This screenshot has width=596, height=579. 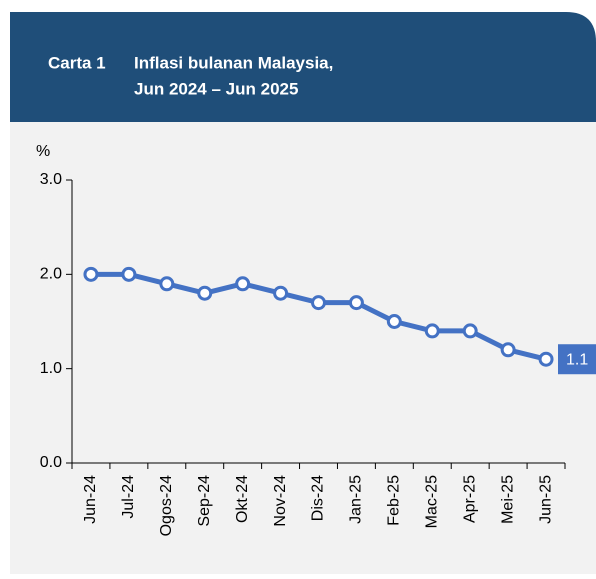 I want to click on x-tick-label: Okt-24, so click(x=242, y=499).